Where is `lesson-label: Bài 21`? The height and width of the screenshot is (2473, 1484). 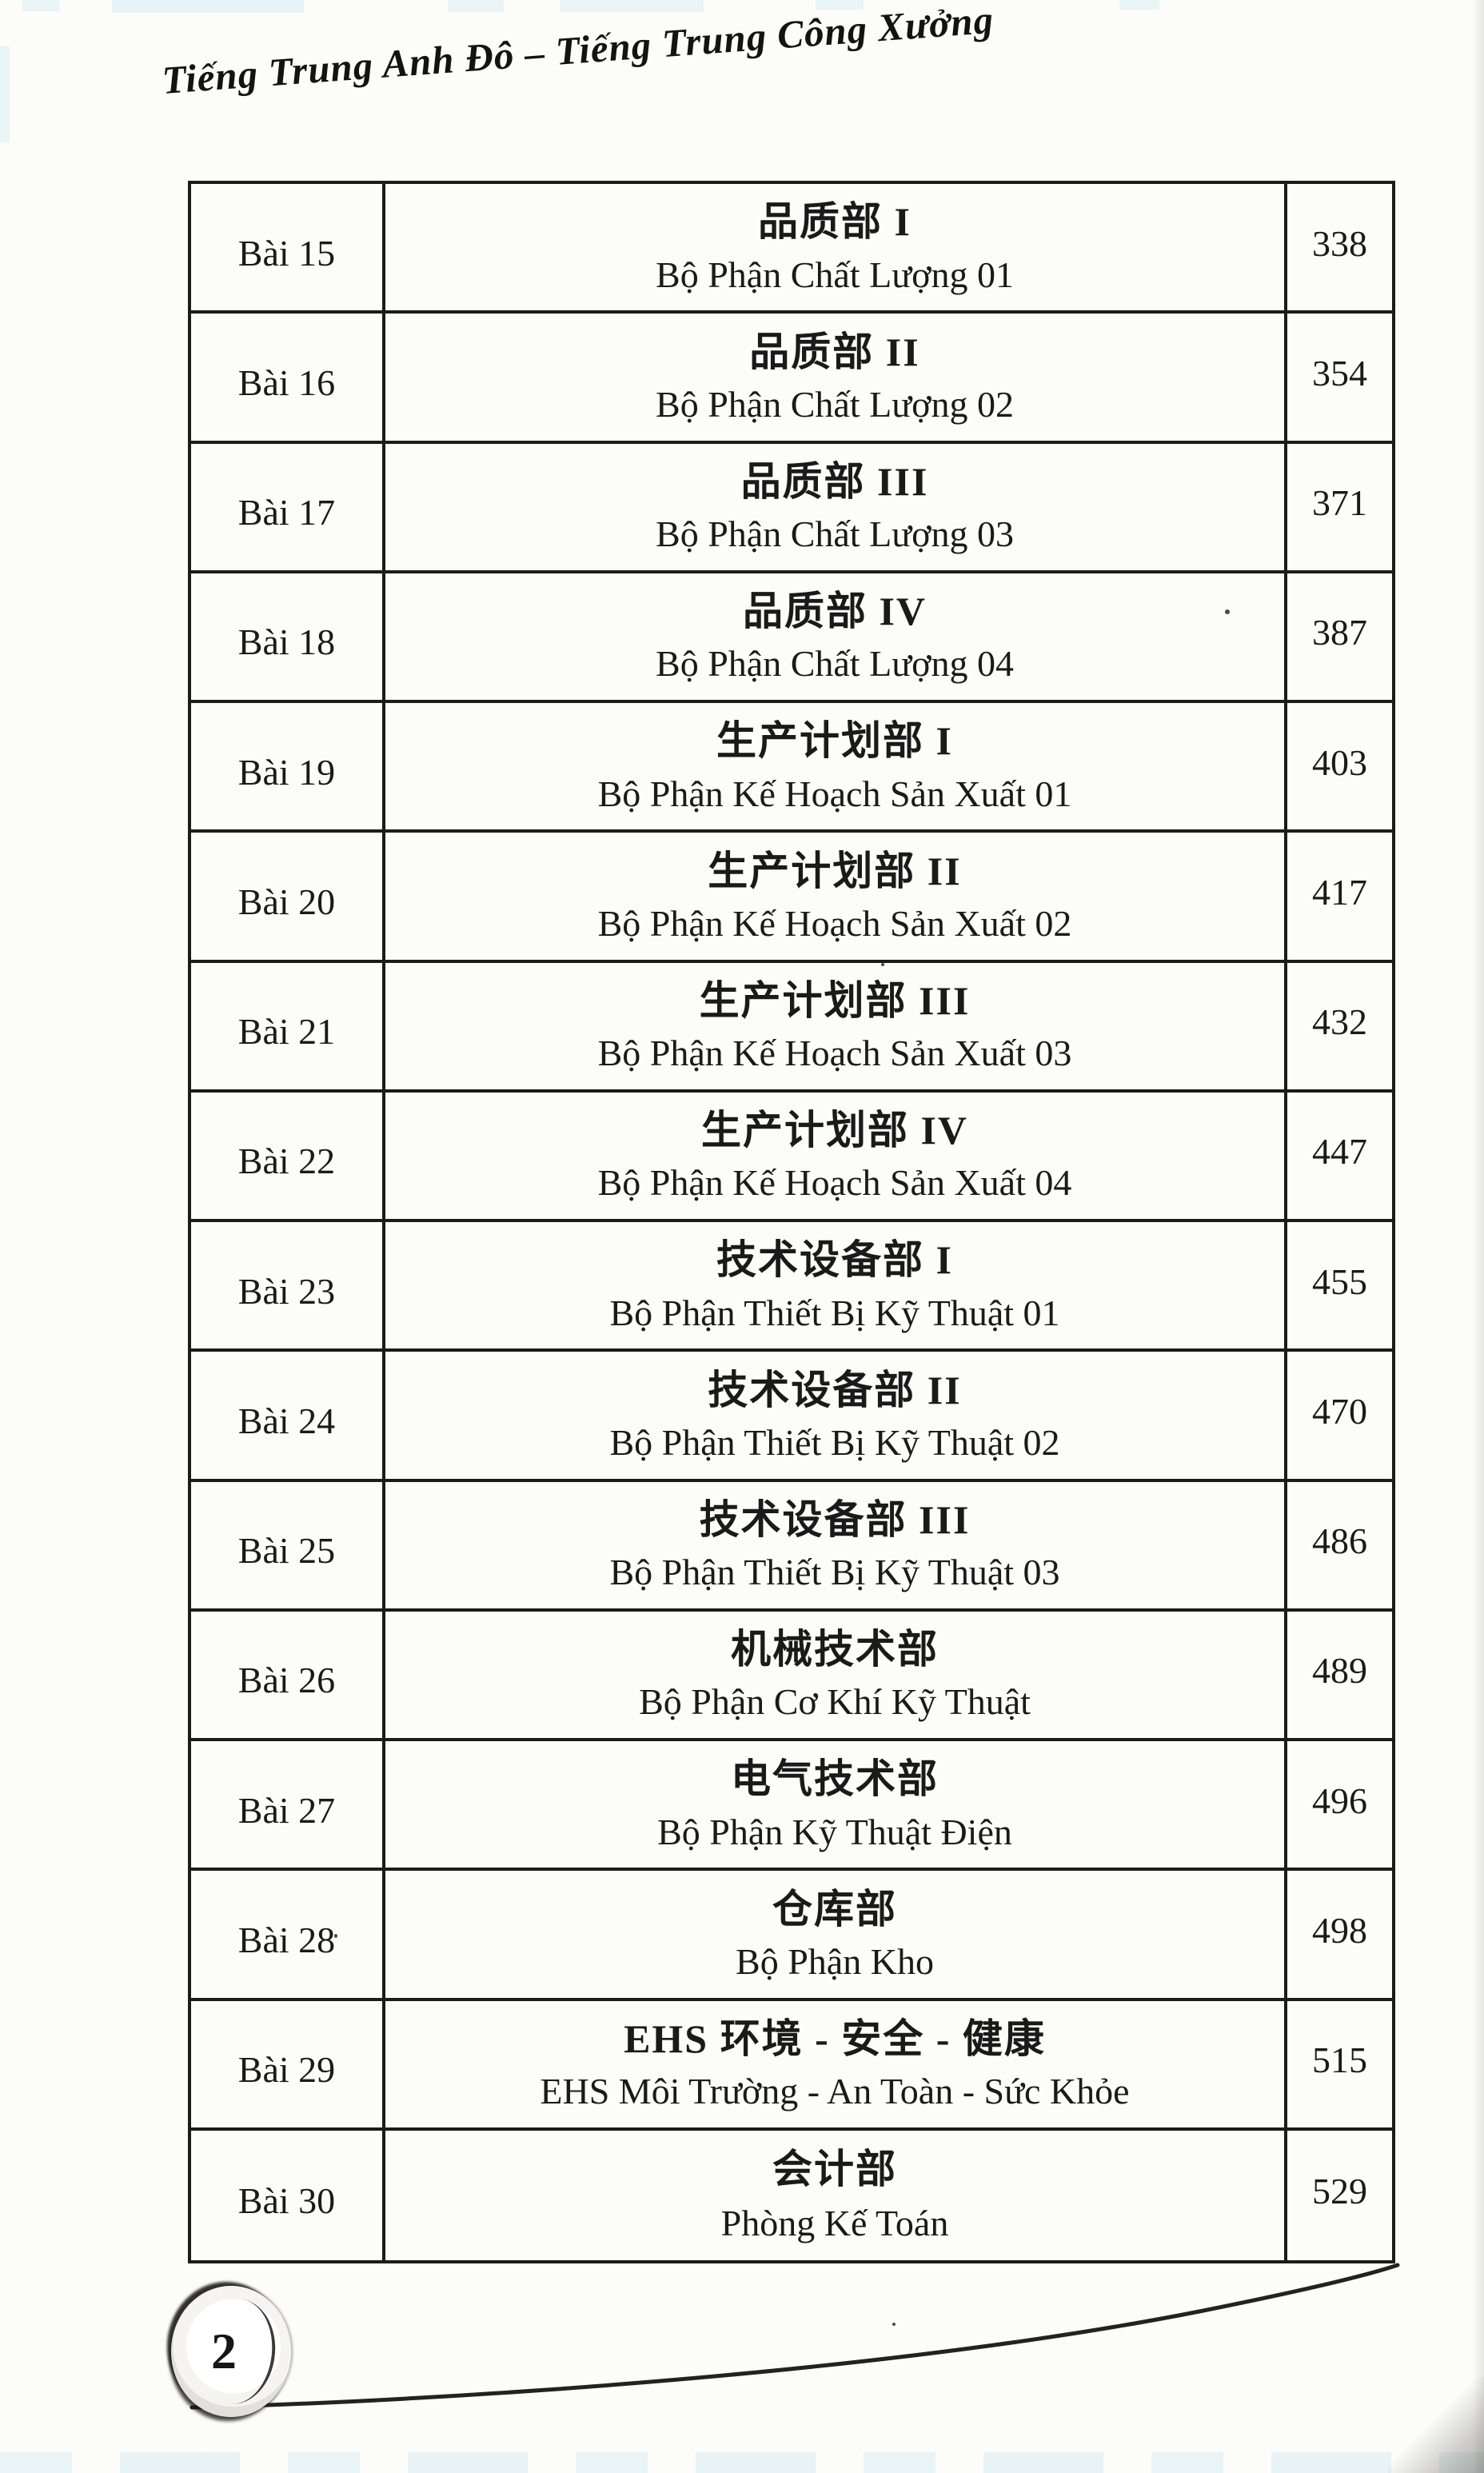 lesson-label: Bài 21 is located at coordinates (286, 1032).